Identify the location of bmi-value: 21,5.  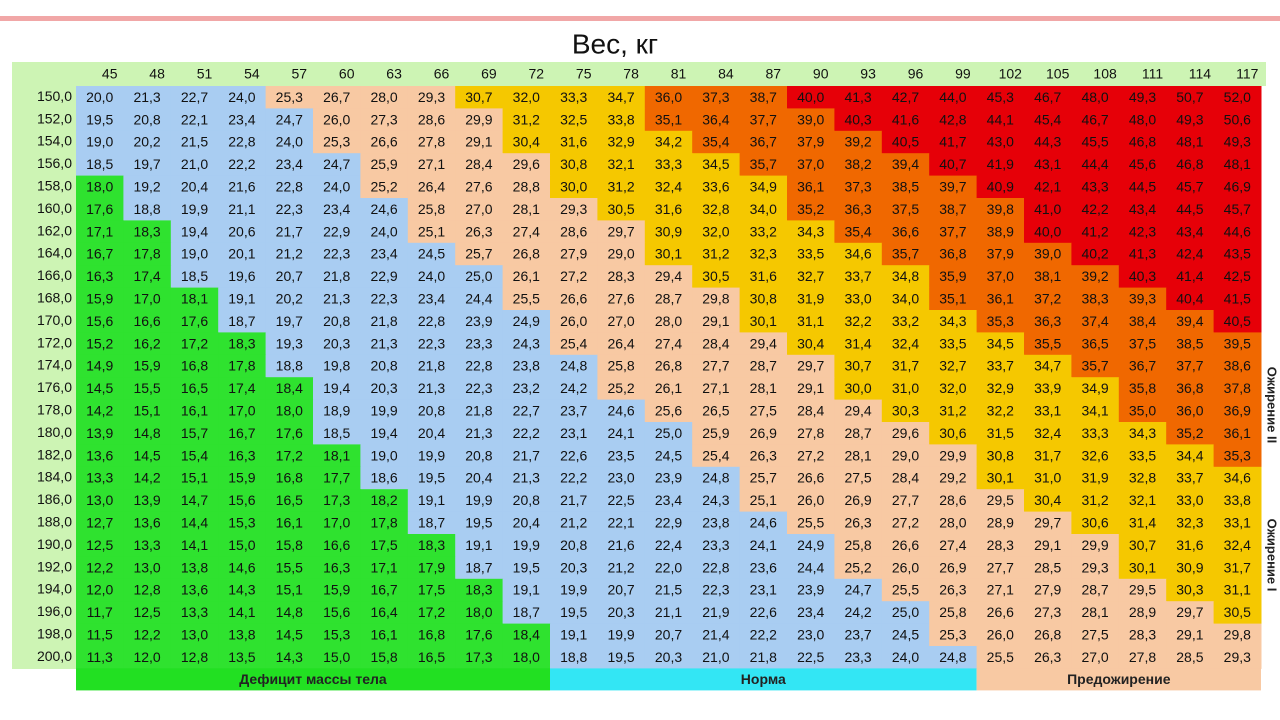
(194, 142).